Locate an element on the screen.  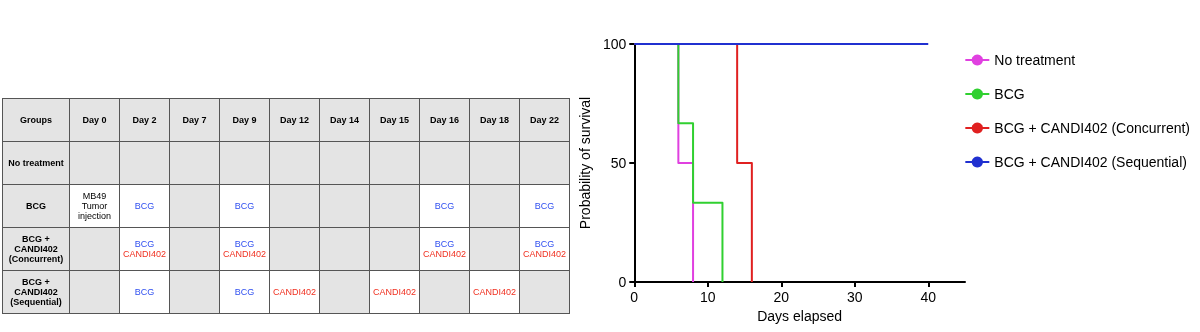
x-tick-label: 20 is located at coordinates (781, 297).